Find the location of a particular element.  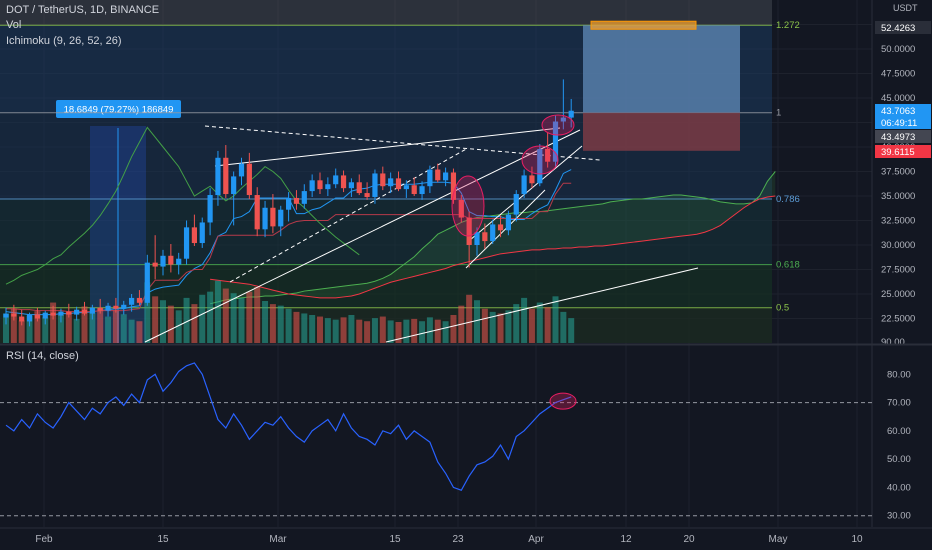

measure-label-box is located at coordinates (118, 109).